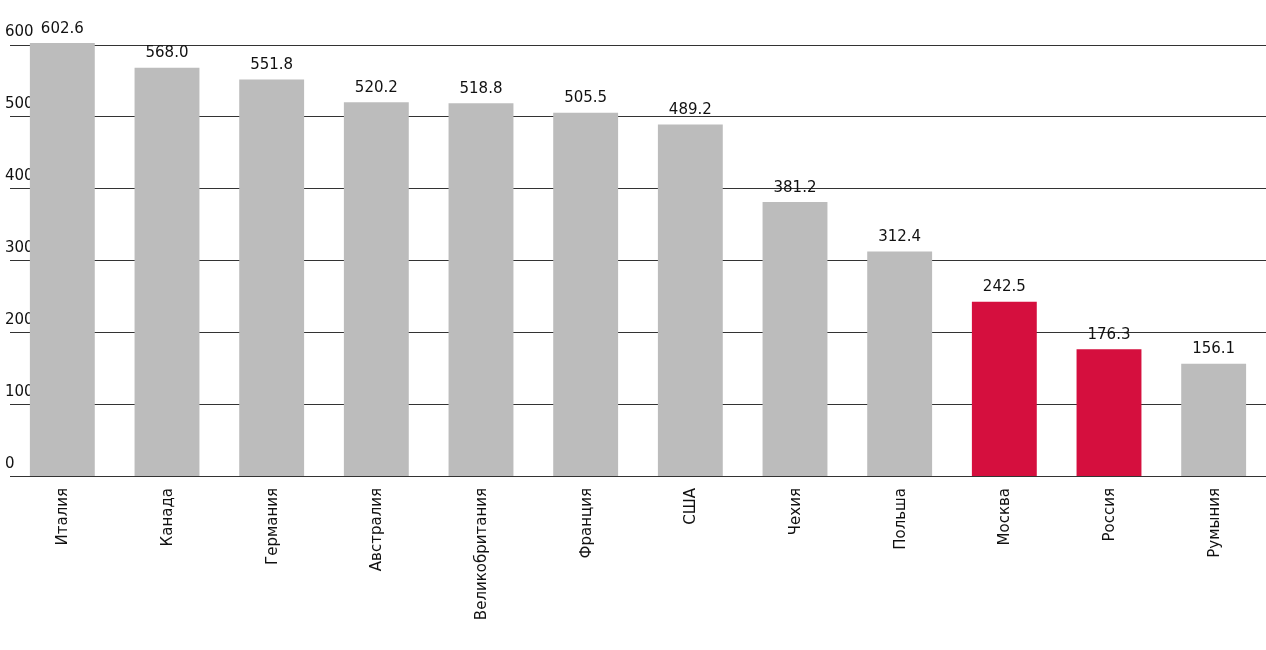 The width and height of the screenshot is (1266, 650). What do you see at coordinates (900, 236) in the screenshot?
I see `data-label: 312.4` at bounding box center [900, 236].